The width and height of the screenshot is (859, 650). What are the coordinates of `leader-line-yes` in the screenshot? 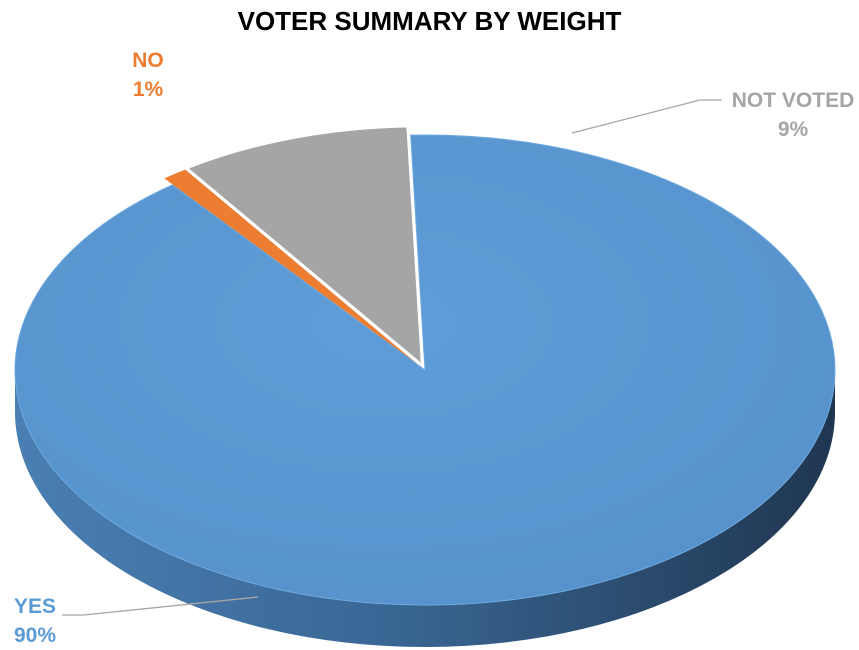 It's located at (160, 606).